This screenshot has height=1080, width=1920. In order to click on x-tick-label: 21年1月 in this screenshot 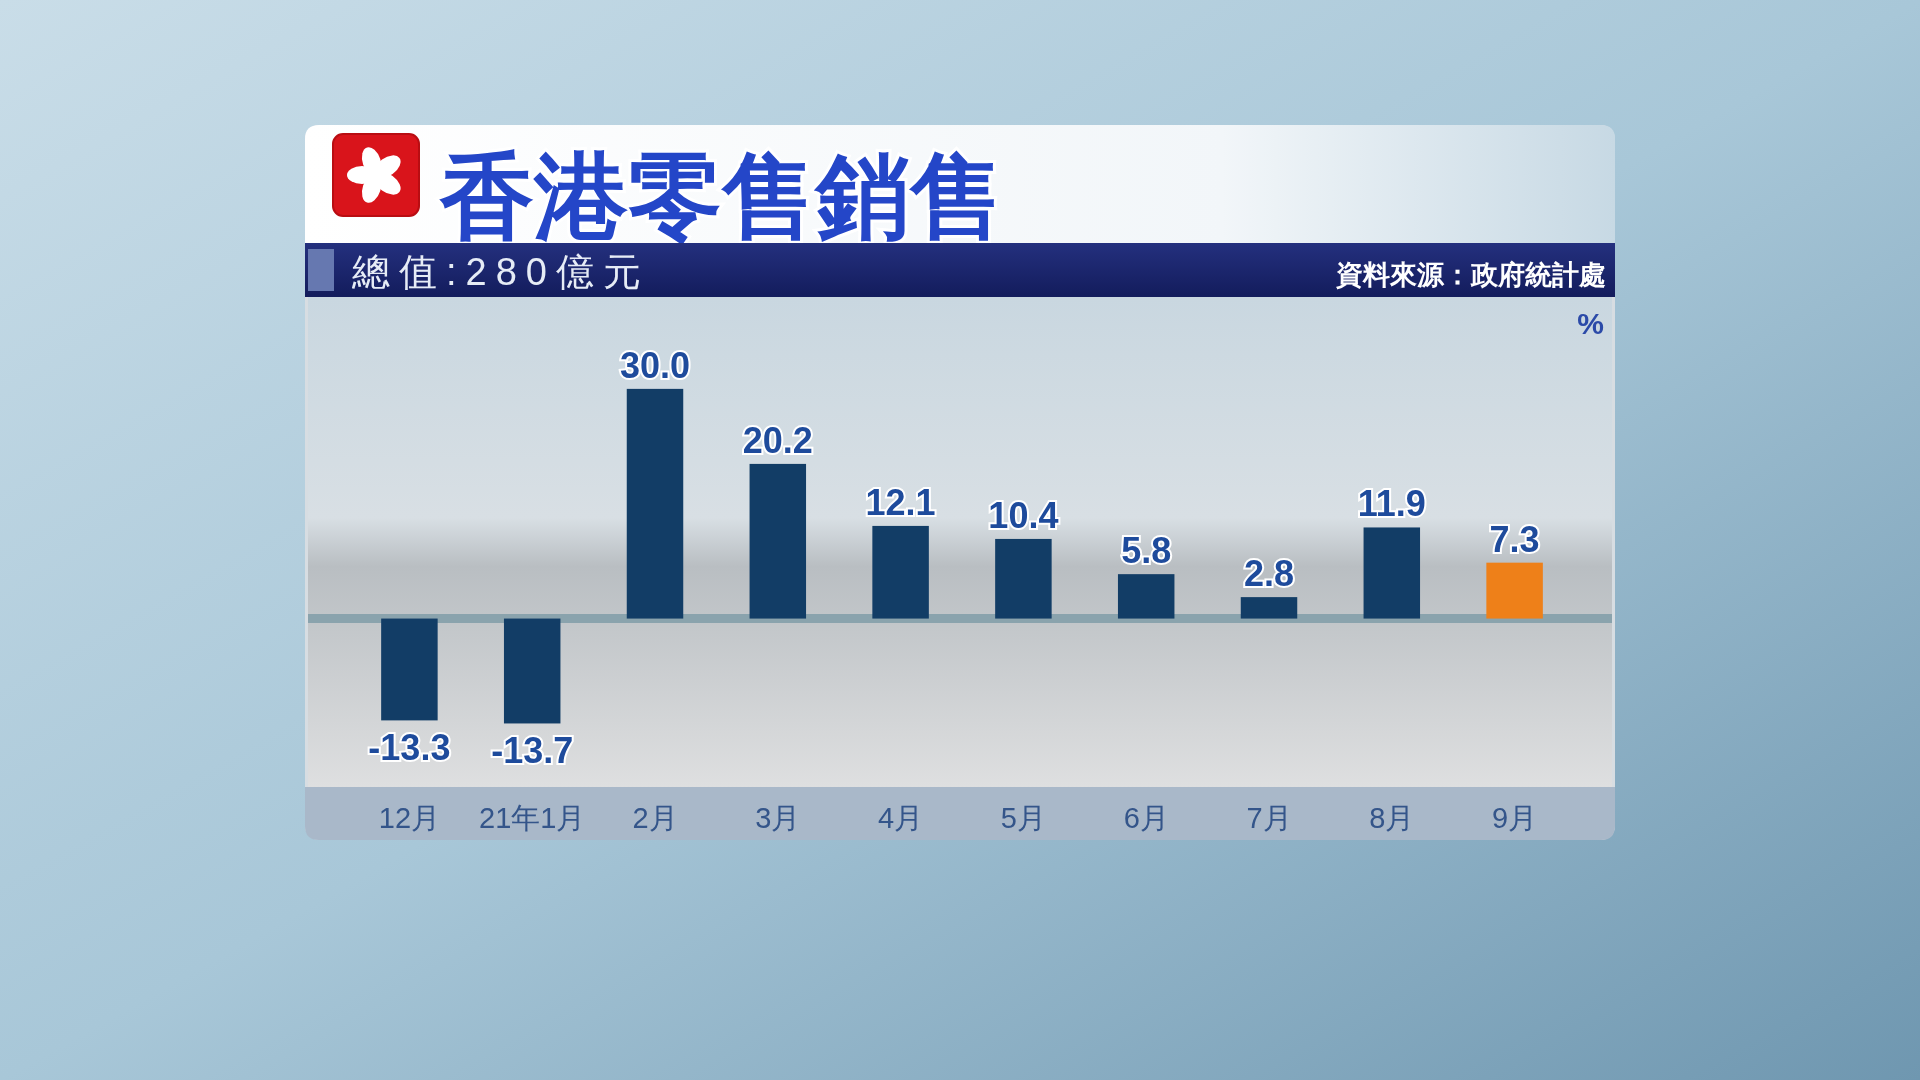, I will do `click(532, 818)`.